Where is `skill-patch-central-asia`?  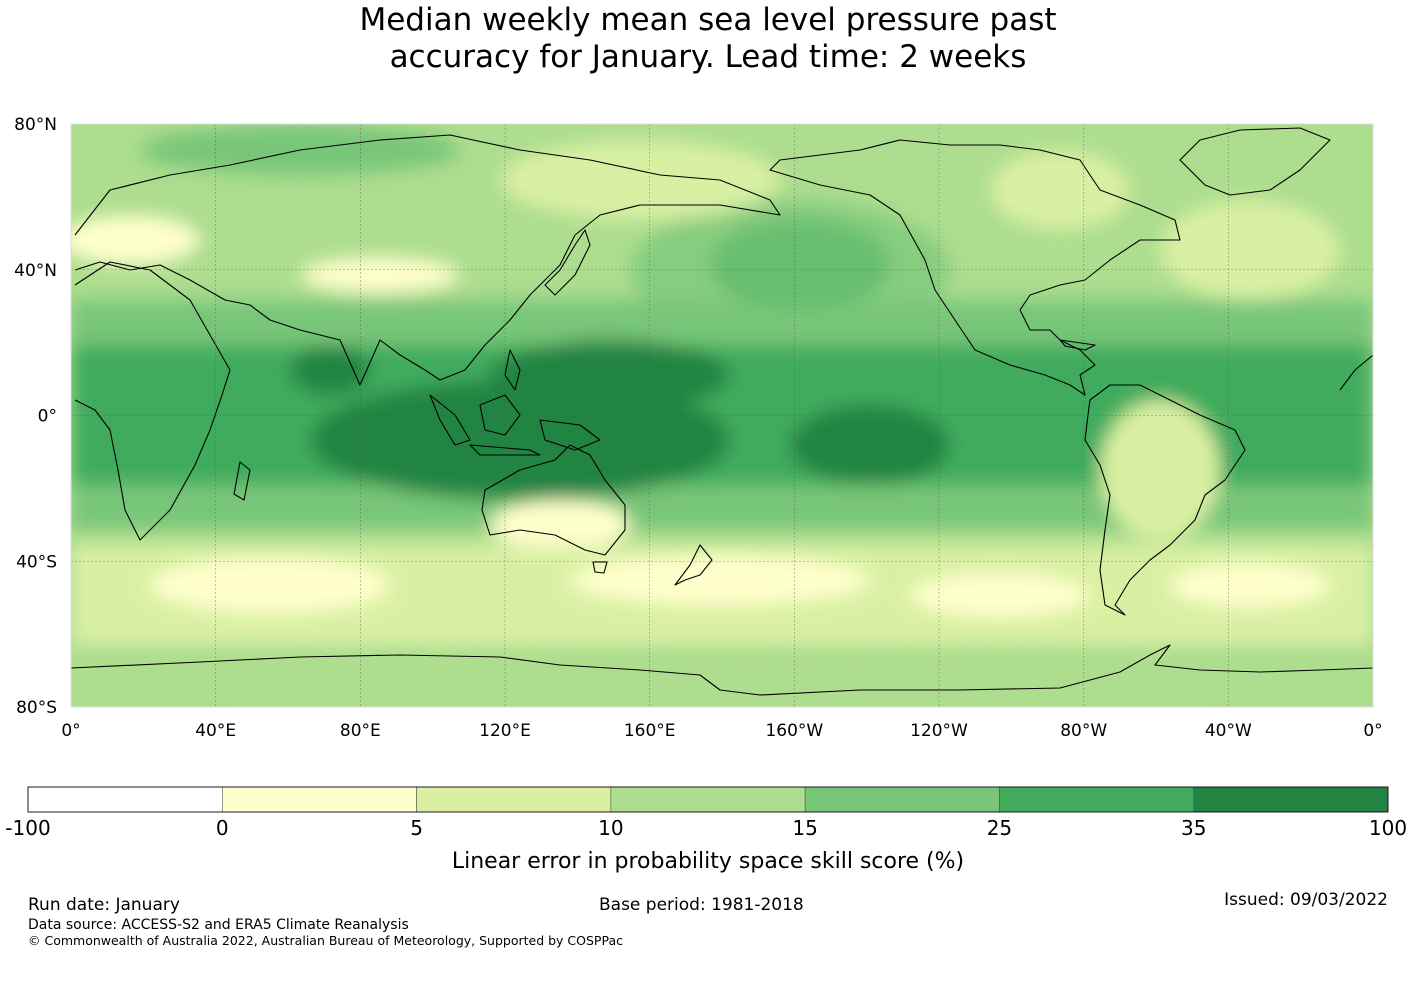
skill-patch-central-asia is located at coordinates (380, 275).